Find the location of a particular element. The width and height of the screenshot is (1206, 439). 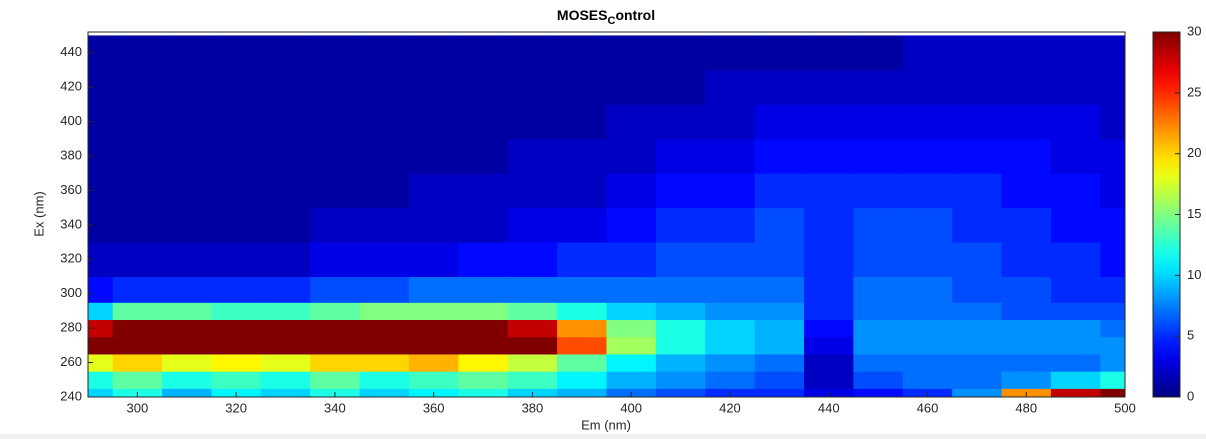

y-tick-label: 240 is located at coordinates (71, 395).